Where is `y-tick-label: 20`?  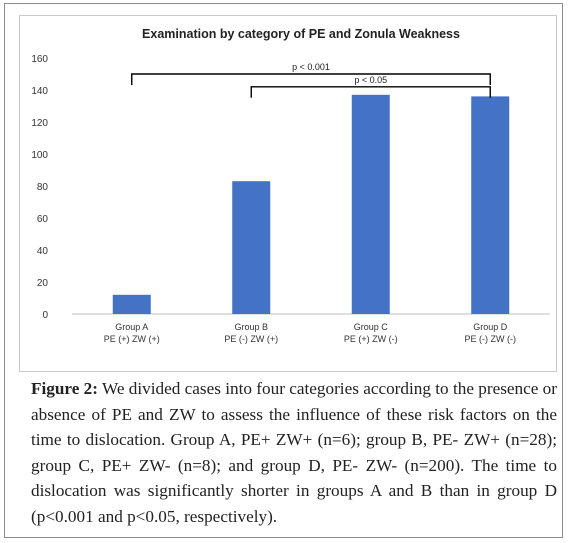
y-tick-label: 20 is located at coordinates (43, 283).